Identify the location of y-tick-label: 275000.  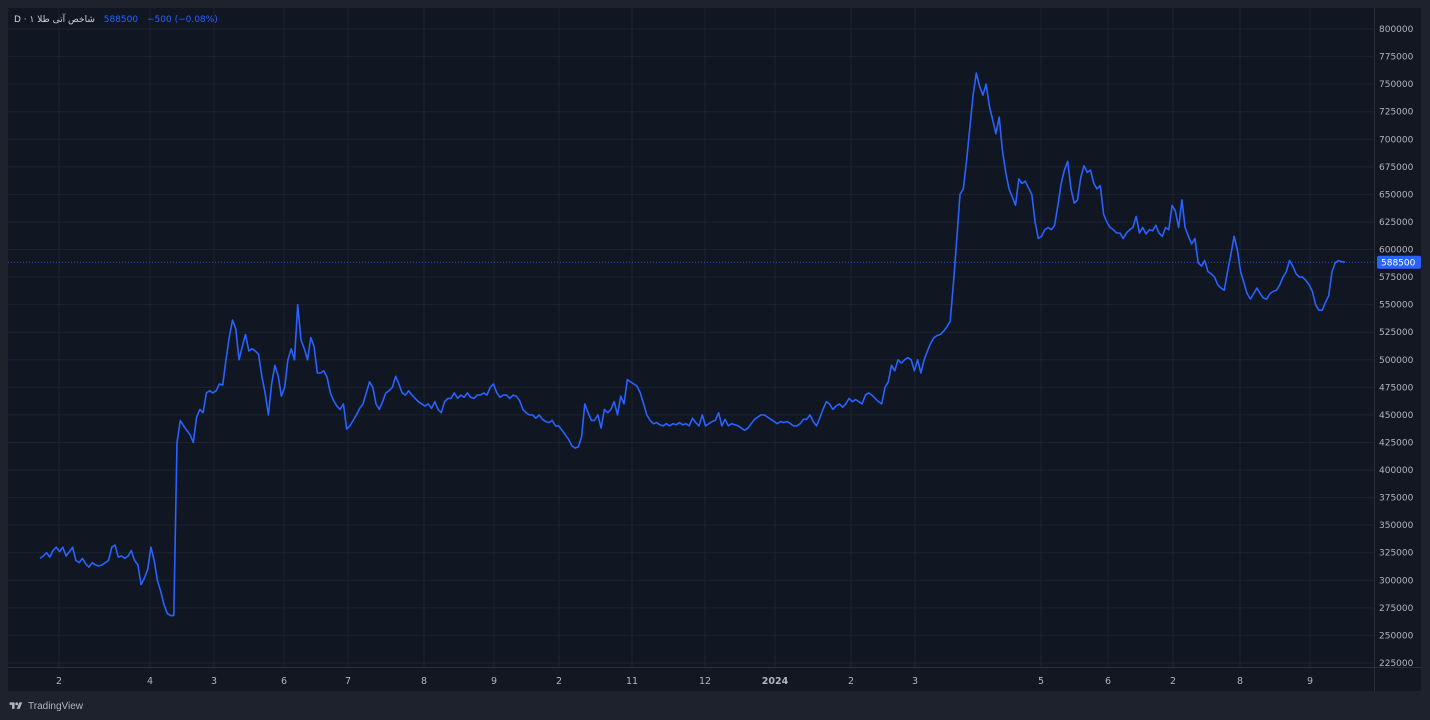
(1396, 609).